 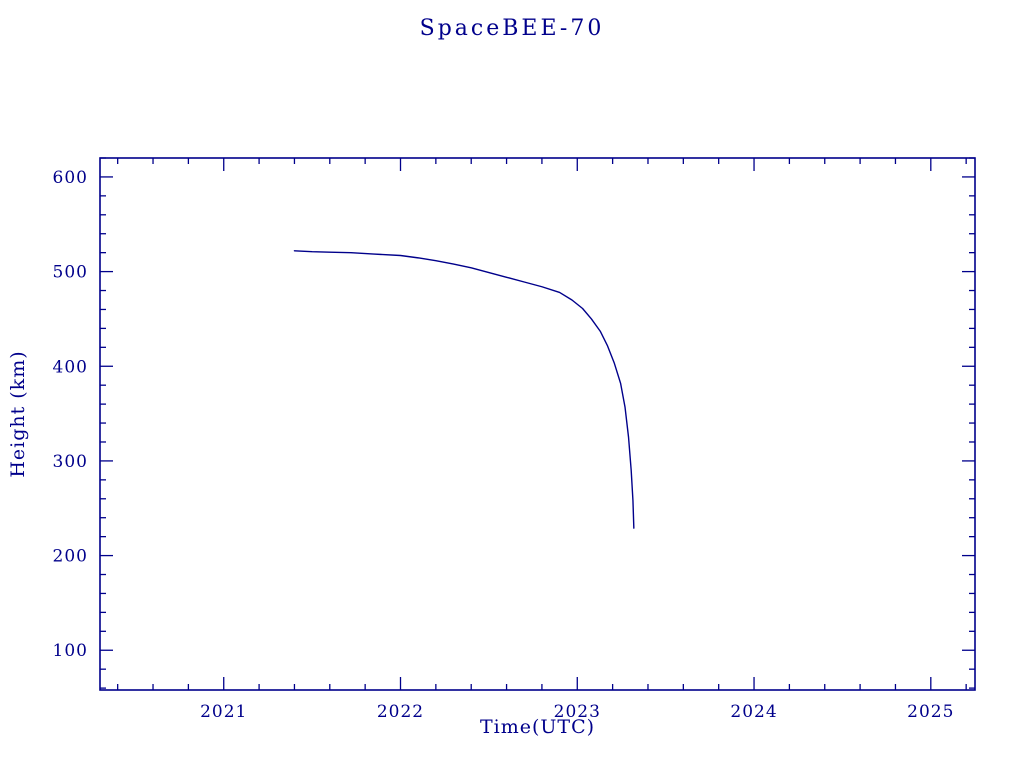 What do you see at coordinates (70, 651) in the screenshot?
I see `y-tick-label: 100` at bounding box center [70, 651].